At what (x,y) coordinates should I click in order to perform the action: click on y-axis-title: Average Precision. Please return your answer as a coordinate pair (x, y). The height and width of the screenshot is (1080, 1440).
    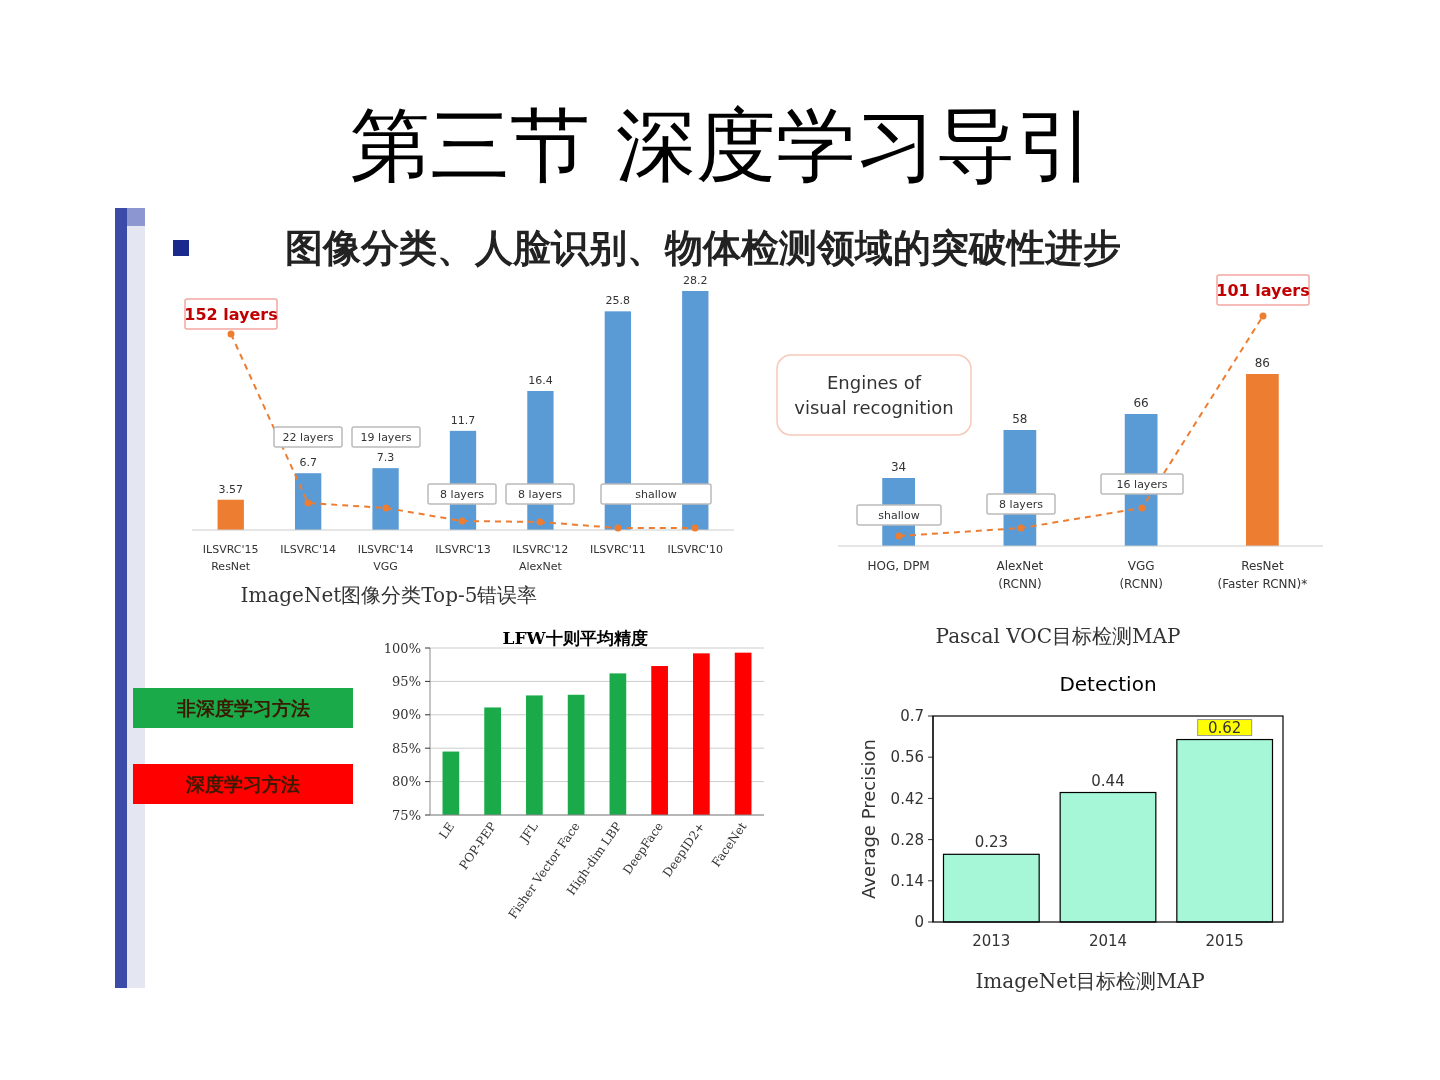
    Looking at the image, I should click on (868, 819).